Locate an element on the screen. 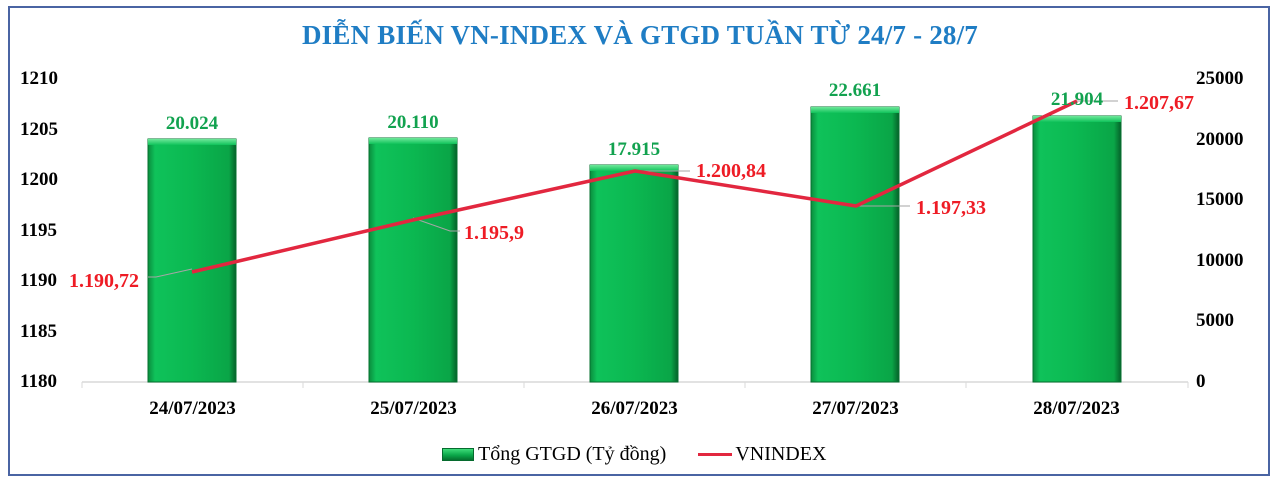 The image size is (1280, 488). left-axis-tick: 1200 is located at coordinates (39, 179).